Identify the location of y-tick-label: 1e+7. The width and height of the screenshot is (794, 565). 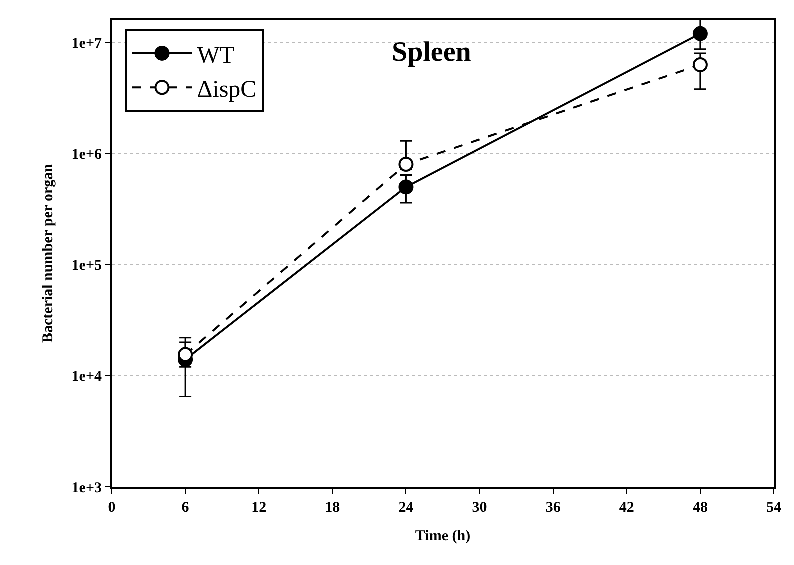
(87, 44).